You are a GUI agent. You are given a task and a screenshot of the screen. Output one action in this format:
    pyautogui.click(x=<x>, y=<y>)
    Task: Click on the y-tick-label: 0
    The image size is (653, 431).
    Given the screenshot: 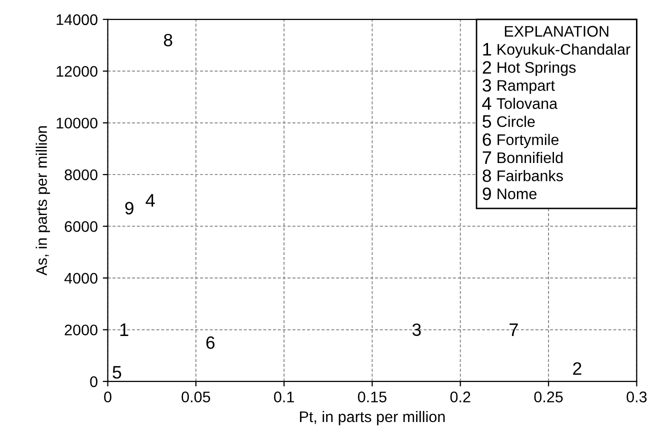 What is the action you would take?
    pyautogui.click(x=94, y=382)
    